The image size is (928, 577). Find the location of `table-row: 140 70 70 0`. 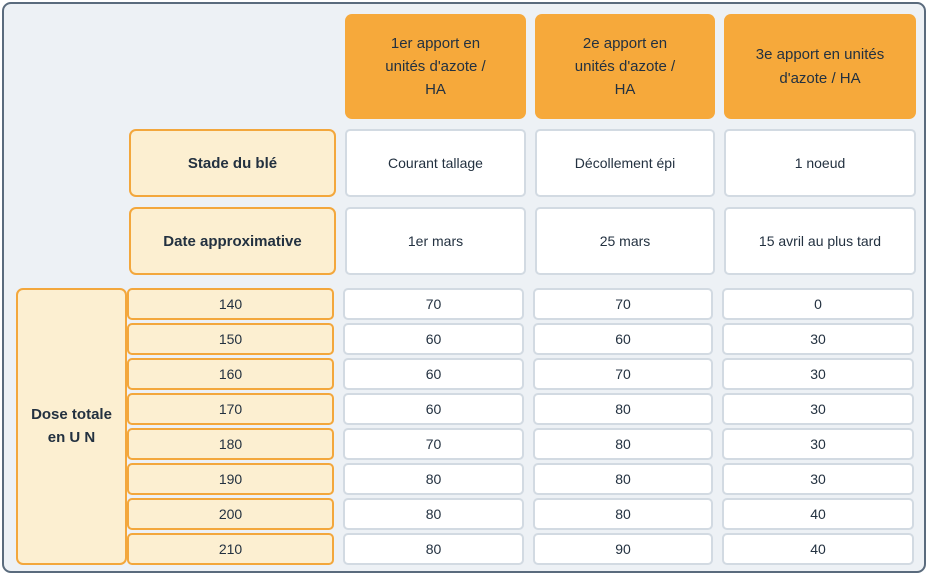

table-row: 140 70 70 0 is located at coordinates (520, 304).